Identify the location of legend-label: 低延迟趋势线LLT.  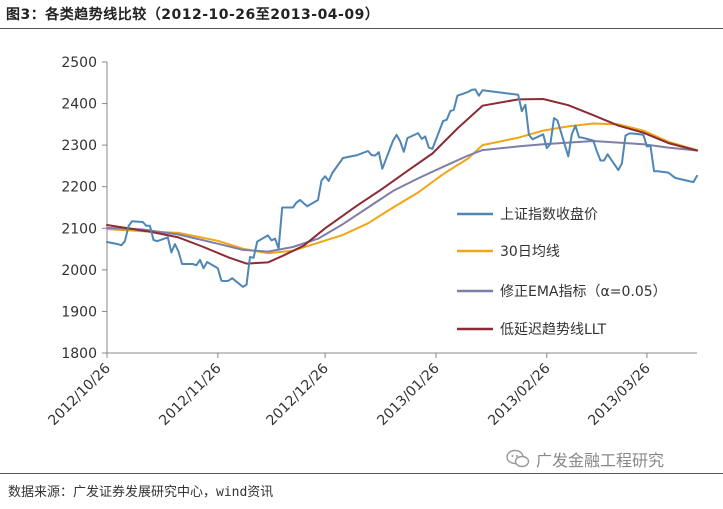
(553, 330).